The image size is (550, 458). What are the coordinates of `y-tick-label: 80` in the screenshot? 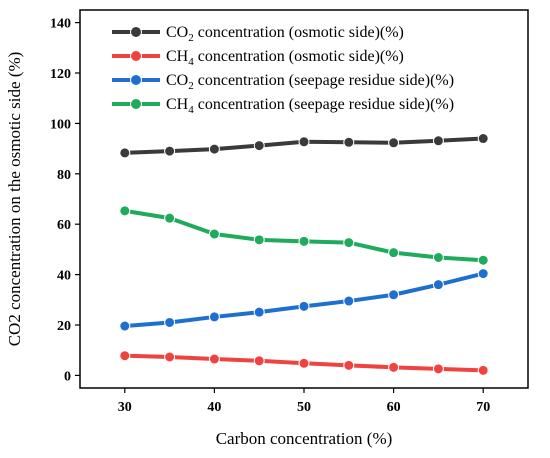 It's located at (64, 175).